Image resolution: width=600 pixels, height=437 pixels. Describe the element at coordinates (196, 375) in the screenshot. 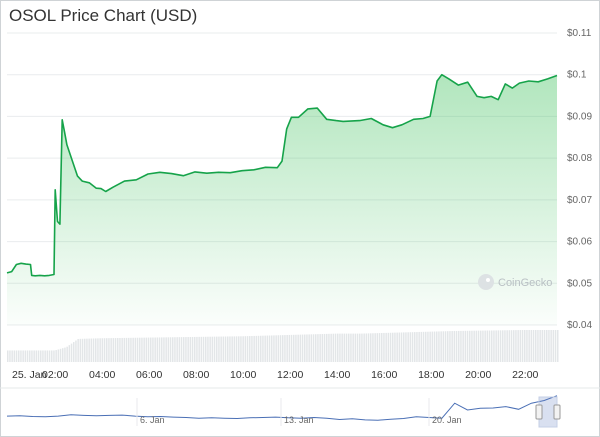

I see `x-tick-label: 08:00` at that location.